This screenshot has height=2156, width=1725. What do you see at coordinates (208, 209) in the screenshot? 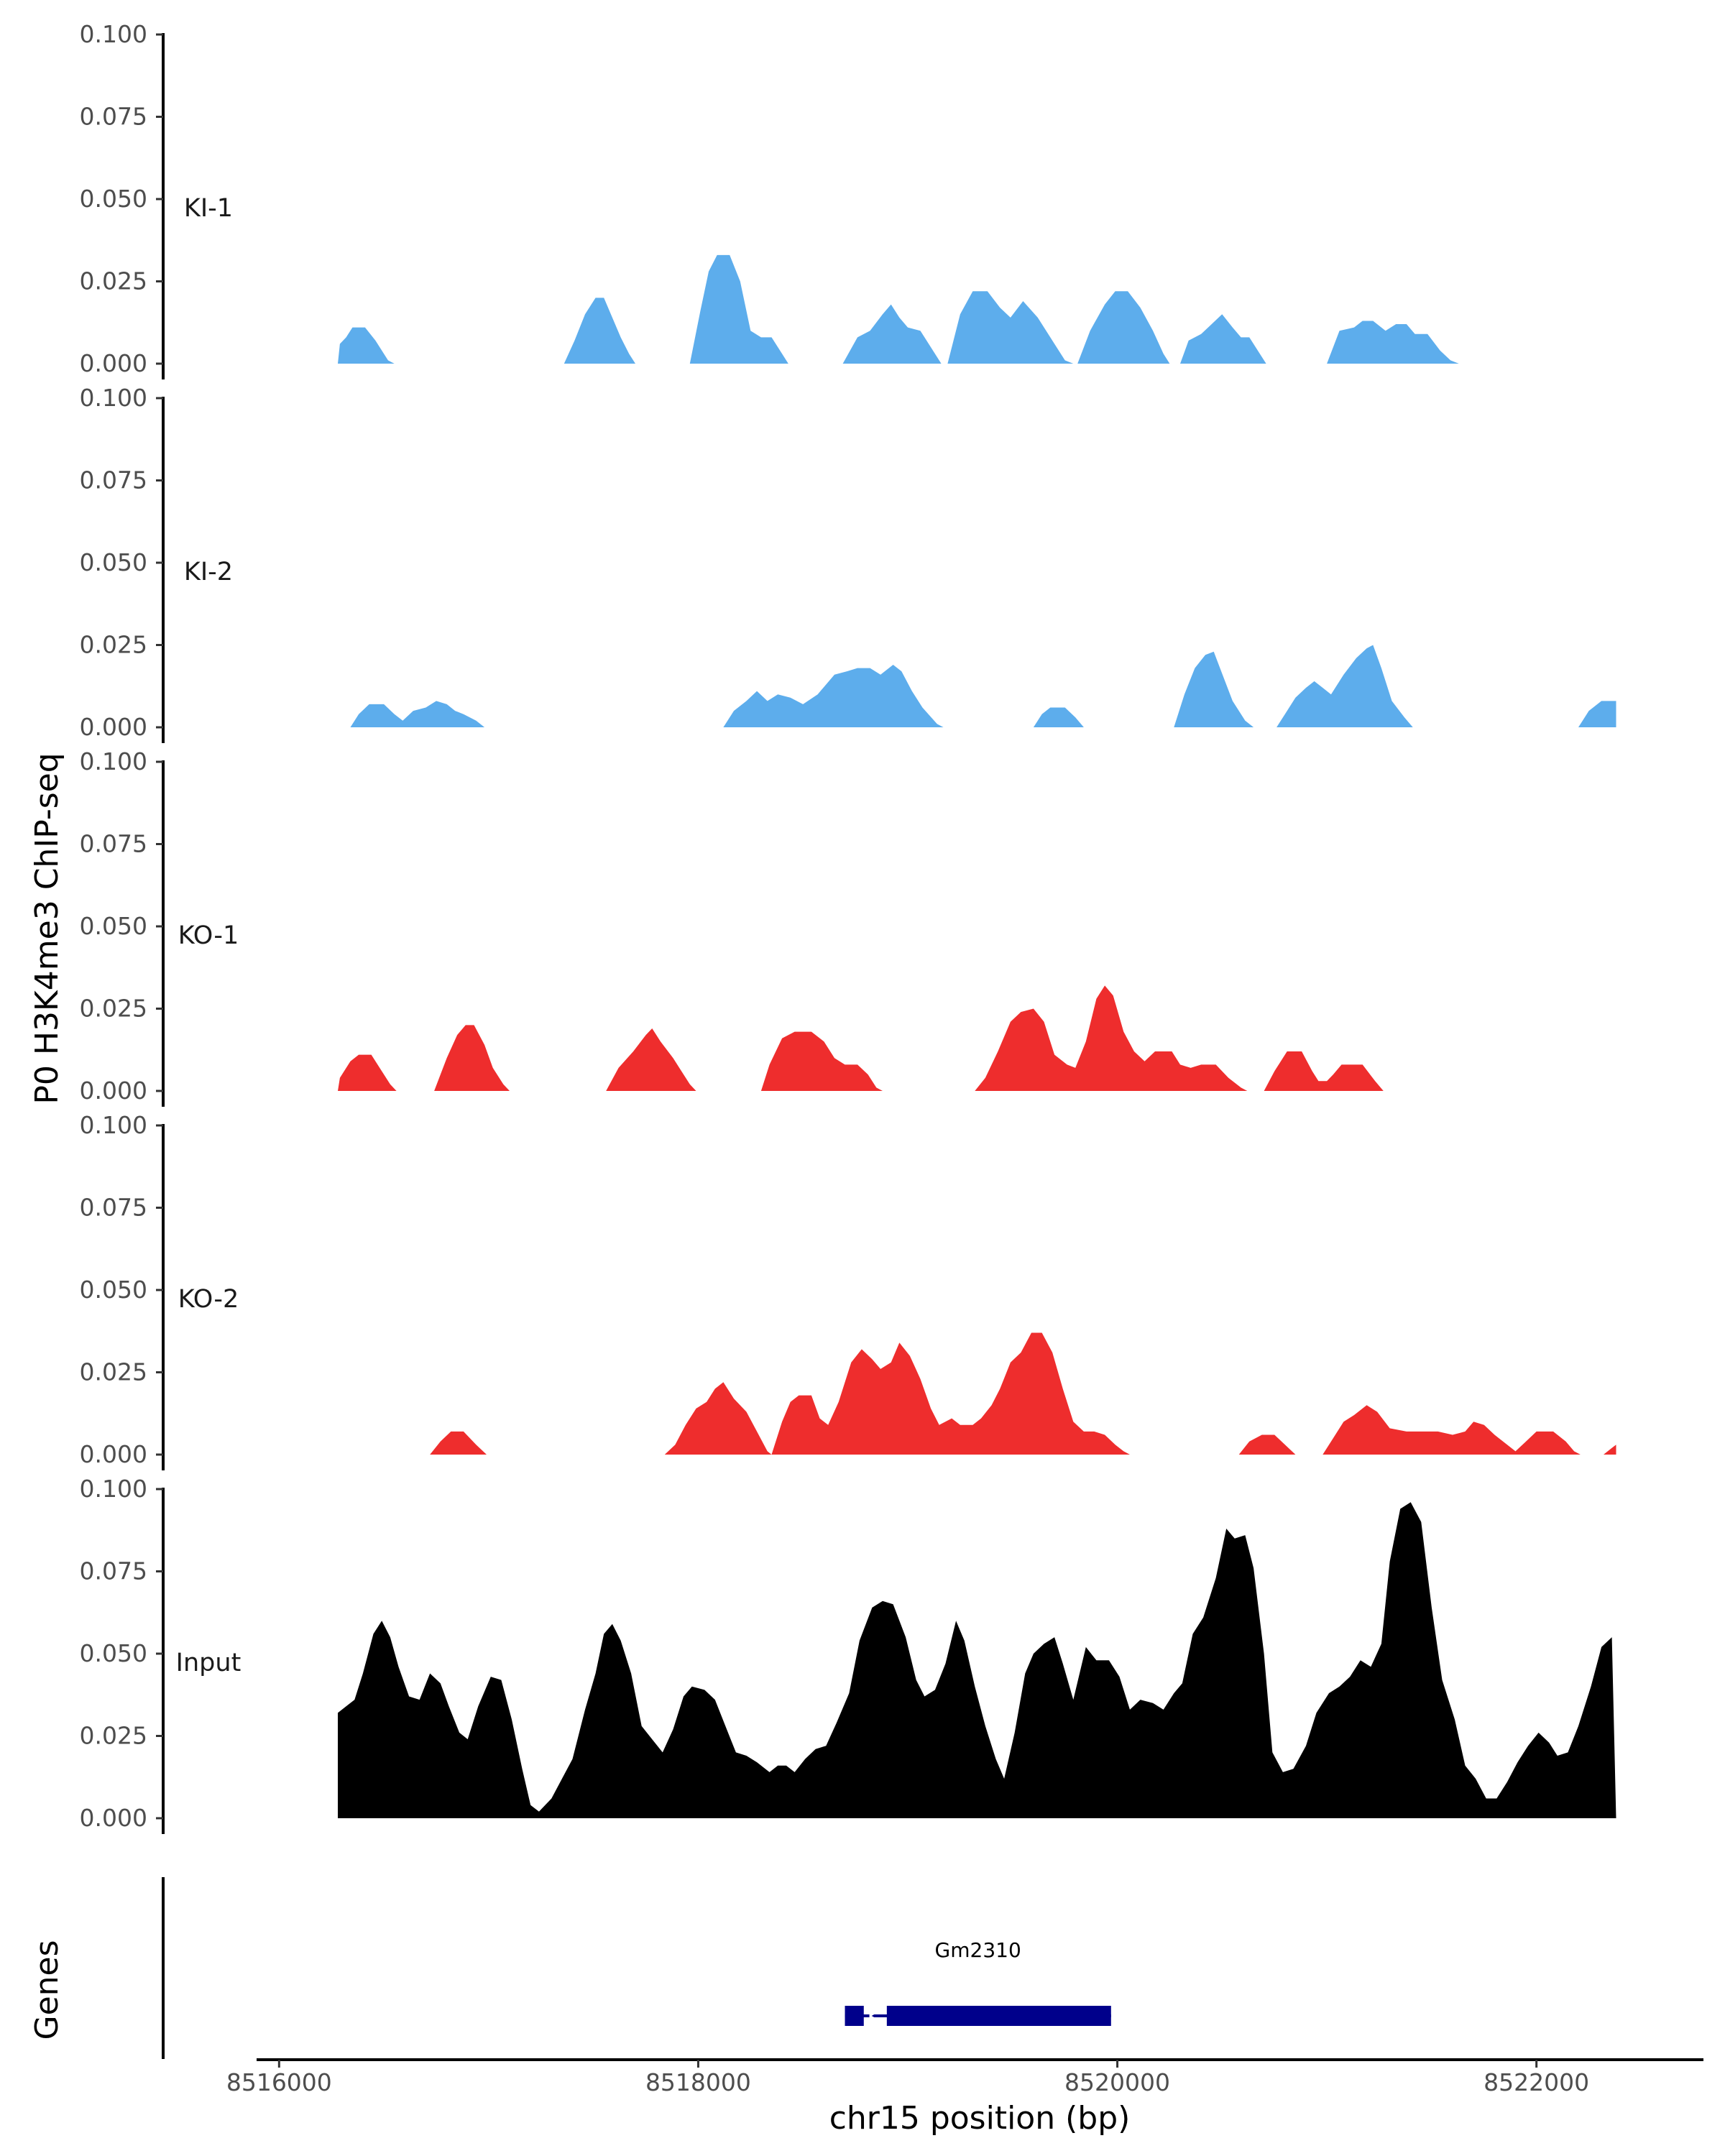
I see `track-label: KI-1` at bounding box center [208, 209].